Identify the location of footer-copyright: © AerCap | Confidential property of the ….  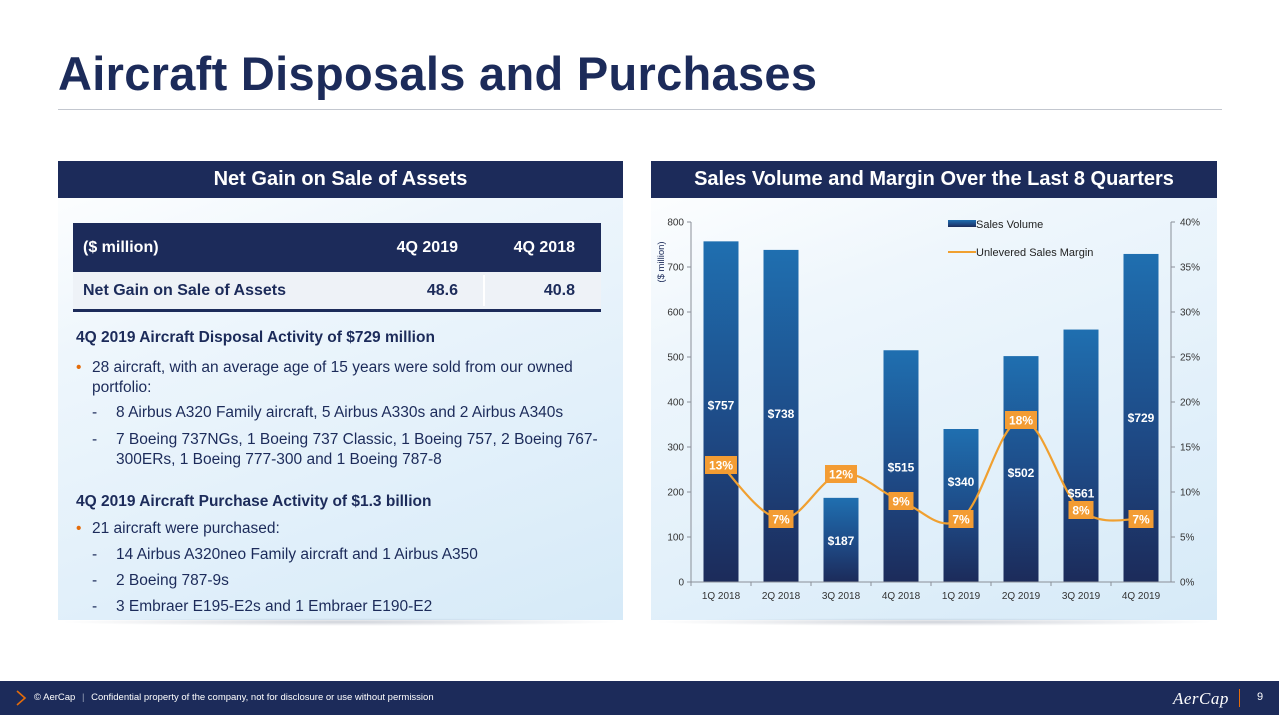
(234, 697).